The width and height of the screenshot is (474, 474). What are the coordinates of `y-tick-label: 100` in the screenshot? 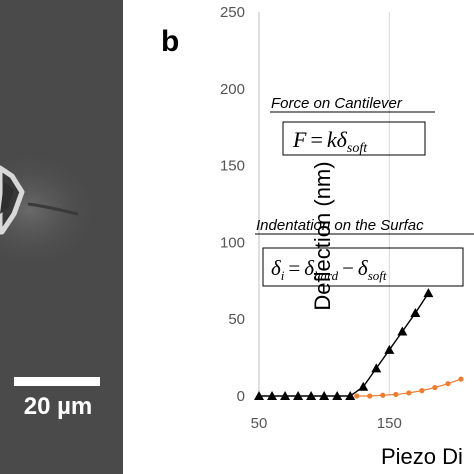 It's located at (232, 242).